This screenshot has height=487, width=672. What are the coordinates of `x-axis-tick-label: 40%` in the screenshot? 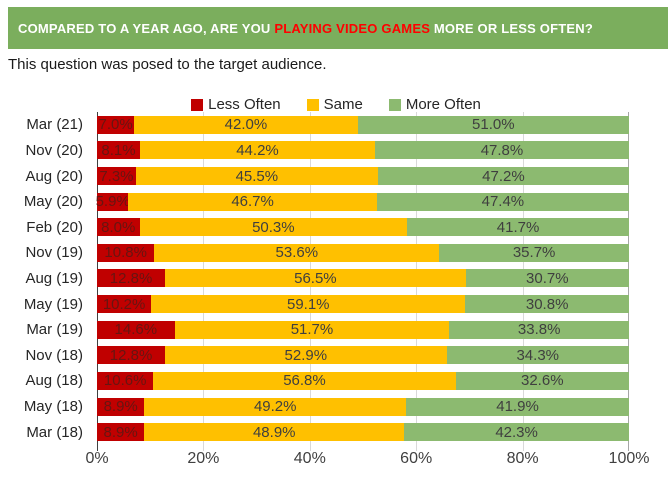 It's located at (309, 458).